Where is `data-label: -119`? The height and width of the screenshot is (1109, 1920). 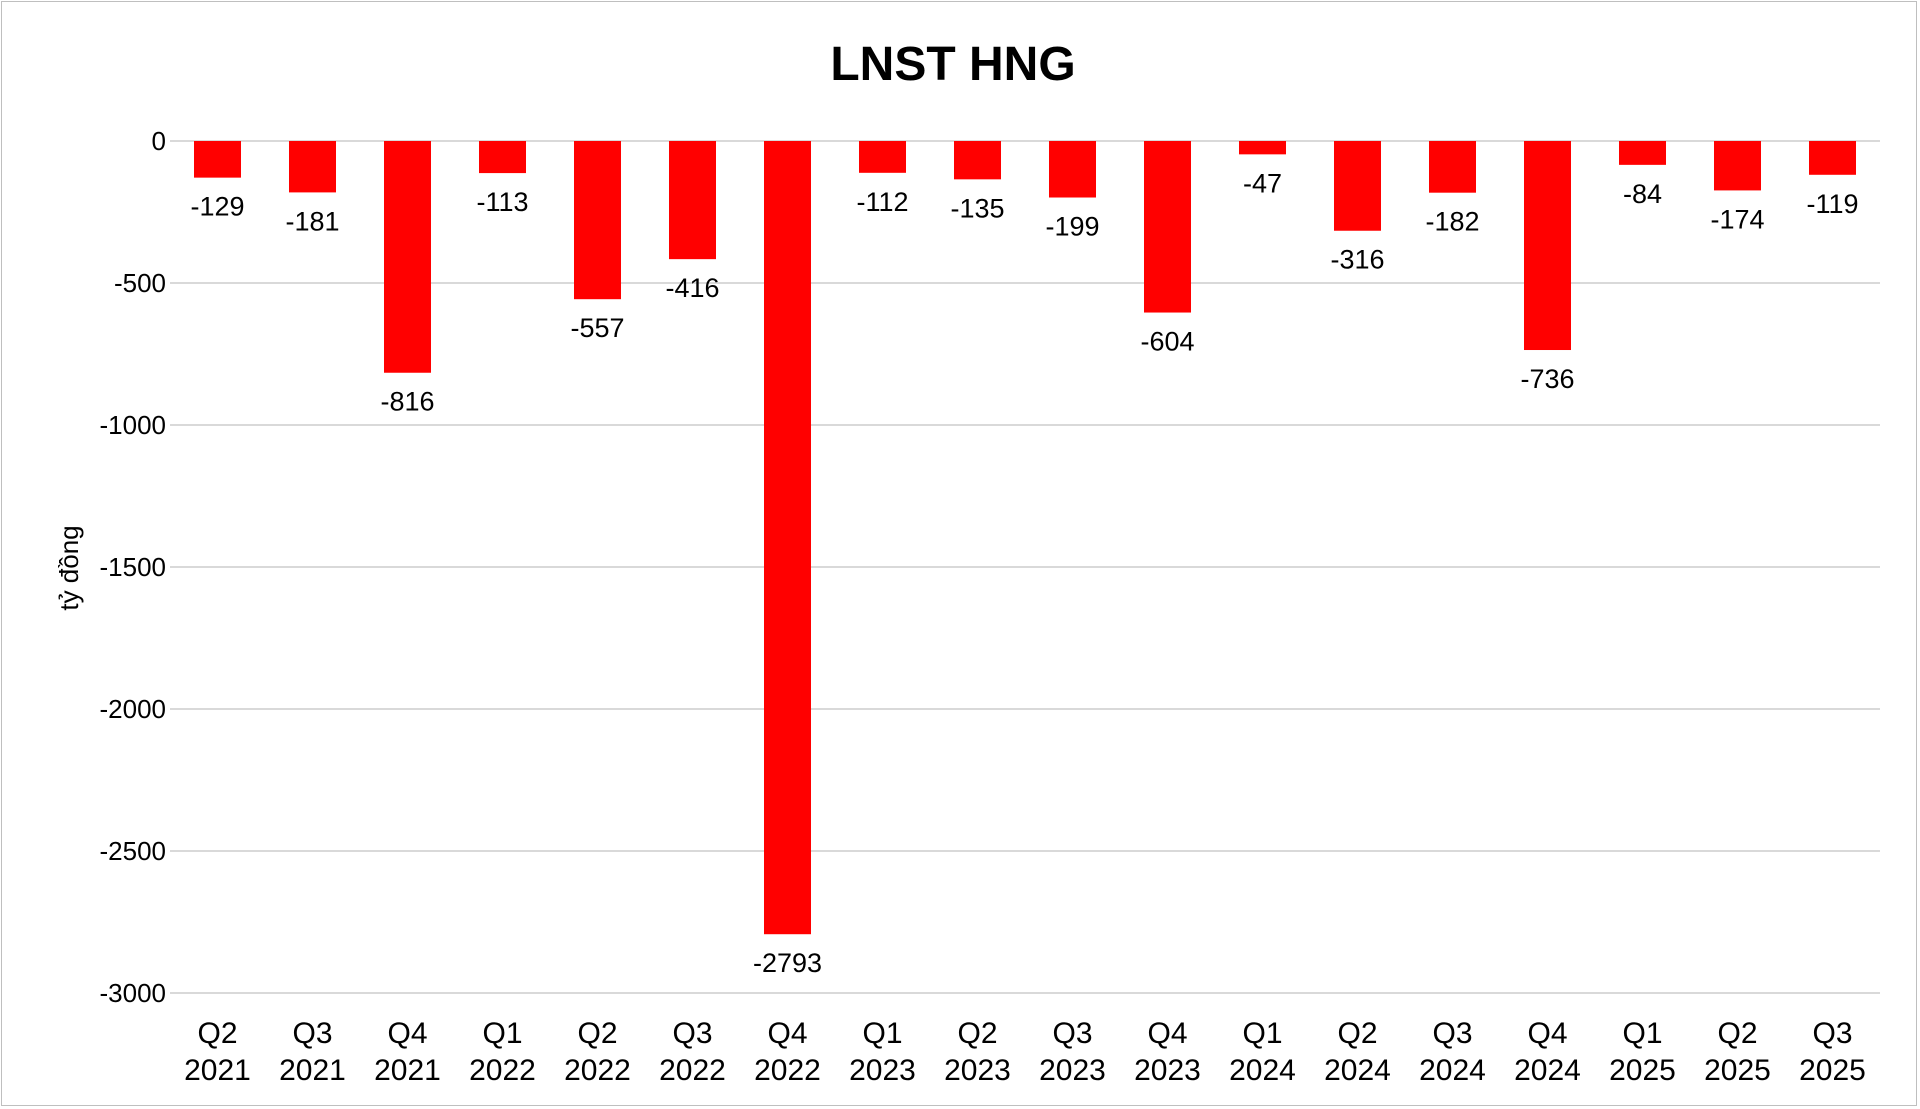 data-label: -119 is located at coordinates (1832, 204).